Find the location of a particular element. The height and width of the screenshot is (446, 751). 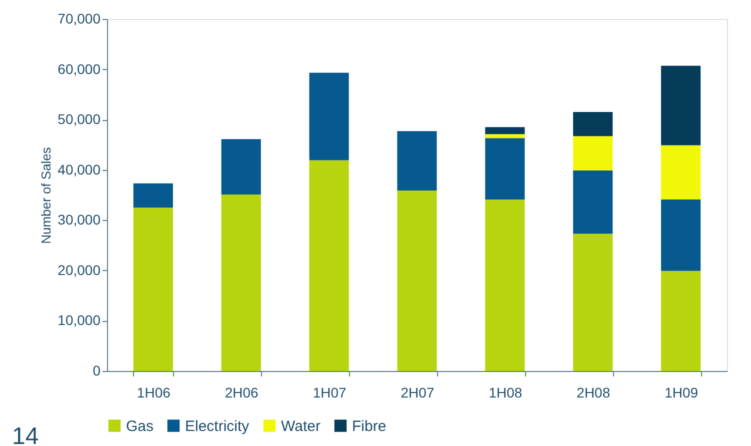

y-tick-label: 20,000 is located at coordinates (79, 270).